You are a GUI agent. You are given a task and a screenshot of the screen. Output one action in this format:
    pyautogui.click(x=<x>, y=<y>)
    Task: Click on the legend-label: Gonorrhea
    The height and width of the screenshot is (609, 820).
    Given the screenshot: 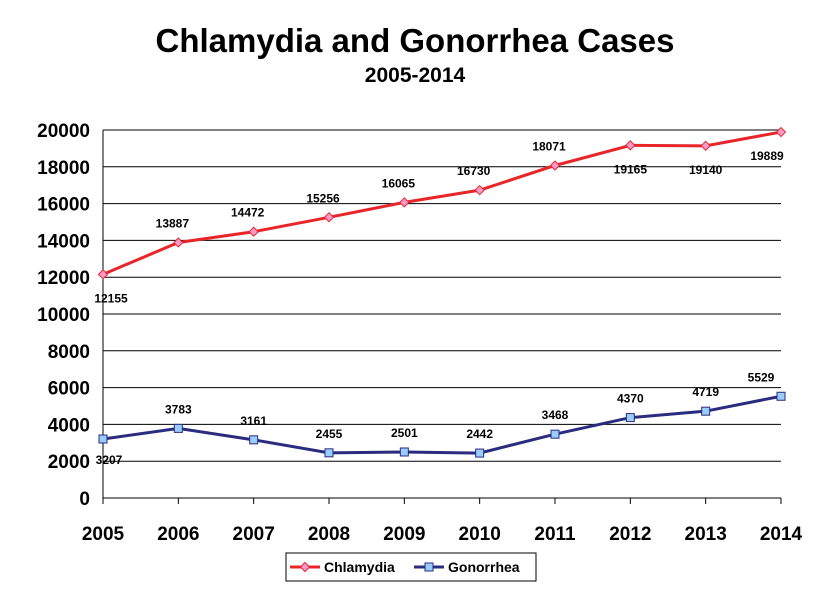 What is the action you would take?
    pyautogui.click(x=484, y=567)
    